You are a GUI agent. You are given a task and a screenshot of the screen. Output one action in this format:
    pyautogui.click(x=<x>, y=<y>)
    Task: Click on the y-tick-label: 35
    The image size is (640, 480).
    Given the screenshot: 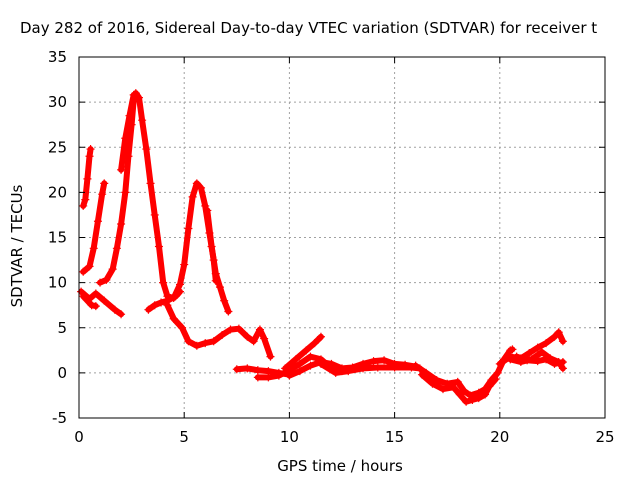 What is the action you would take?
    pyautogui.click(x=57, y=57)
    